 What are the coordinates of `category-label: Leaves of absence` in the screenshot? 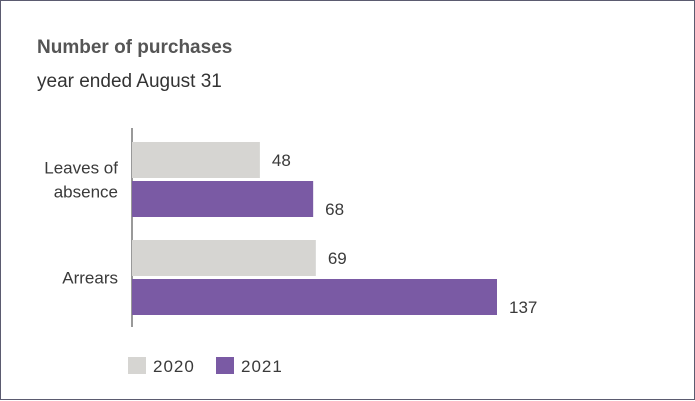 It's located at (81, 180).